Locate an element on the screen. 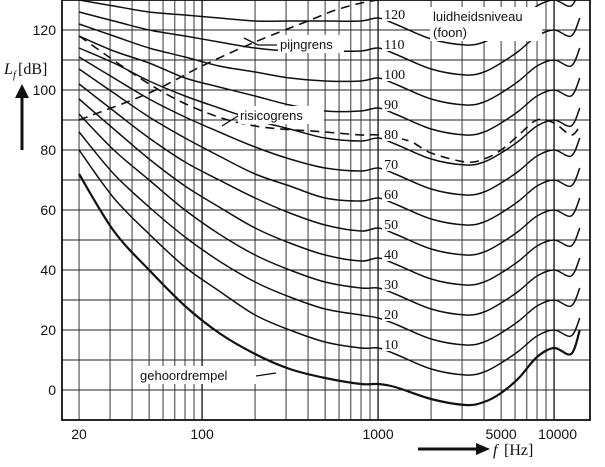 Image resolution: width=605 pixels, height=467 pixels. y-axis-symbol: L is located at coordinates (8, 69).